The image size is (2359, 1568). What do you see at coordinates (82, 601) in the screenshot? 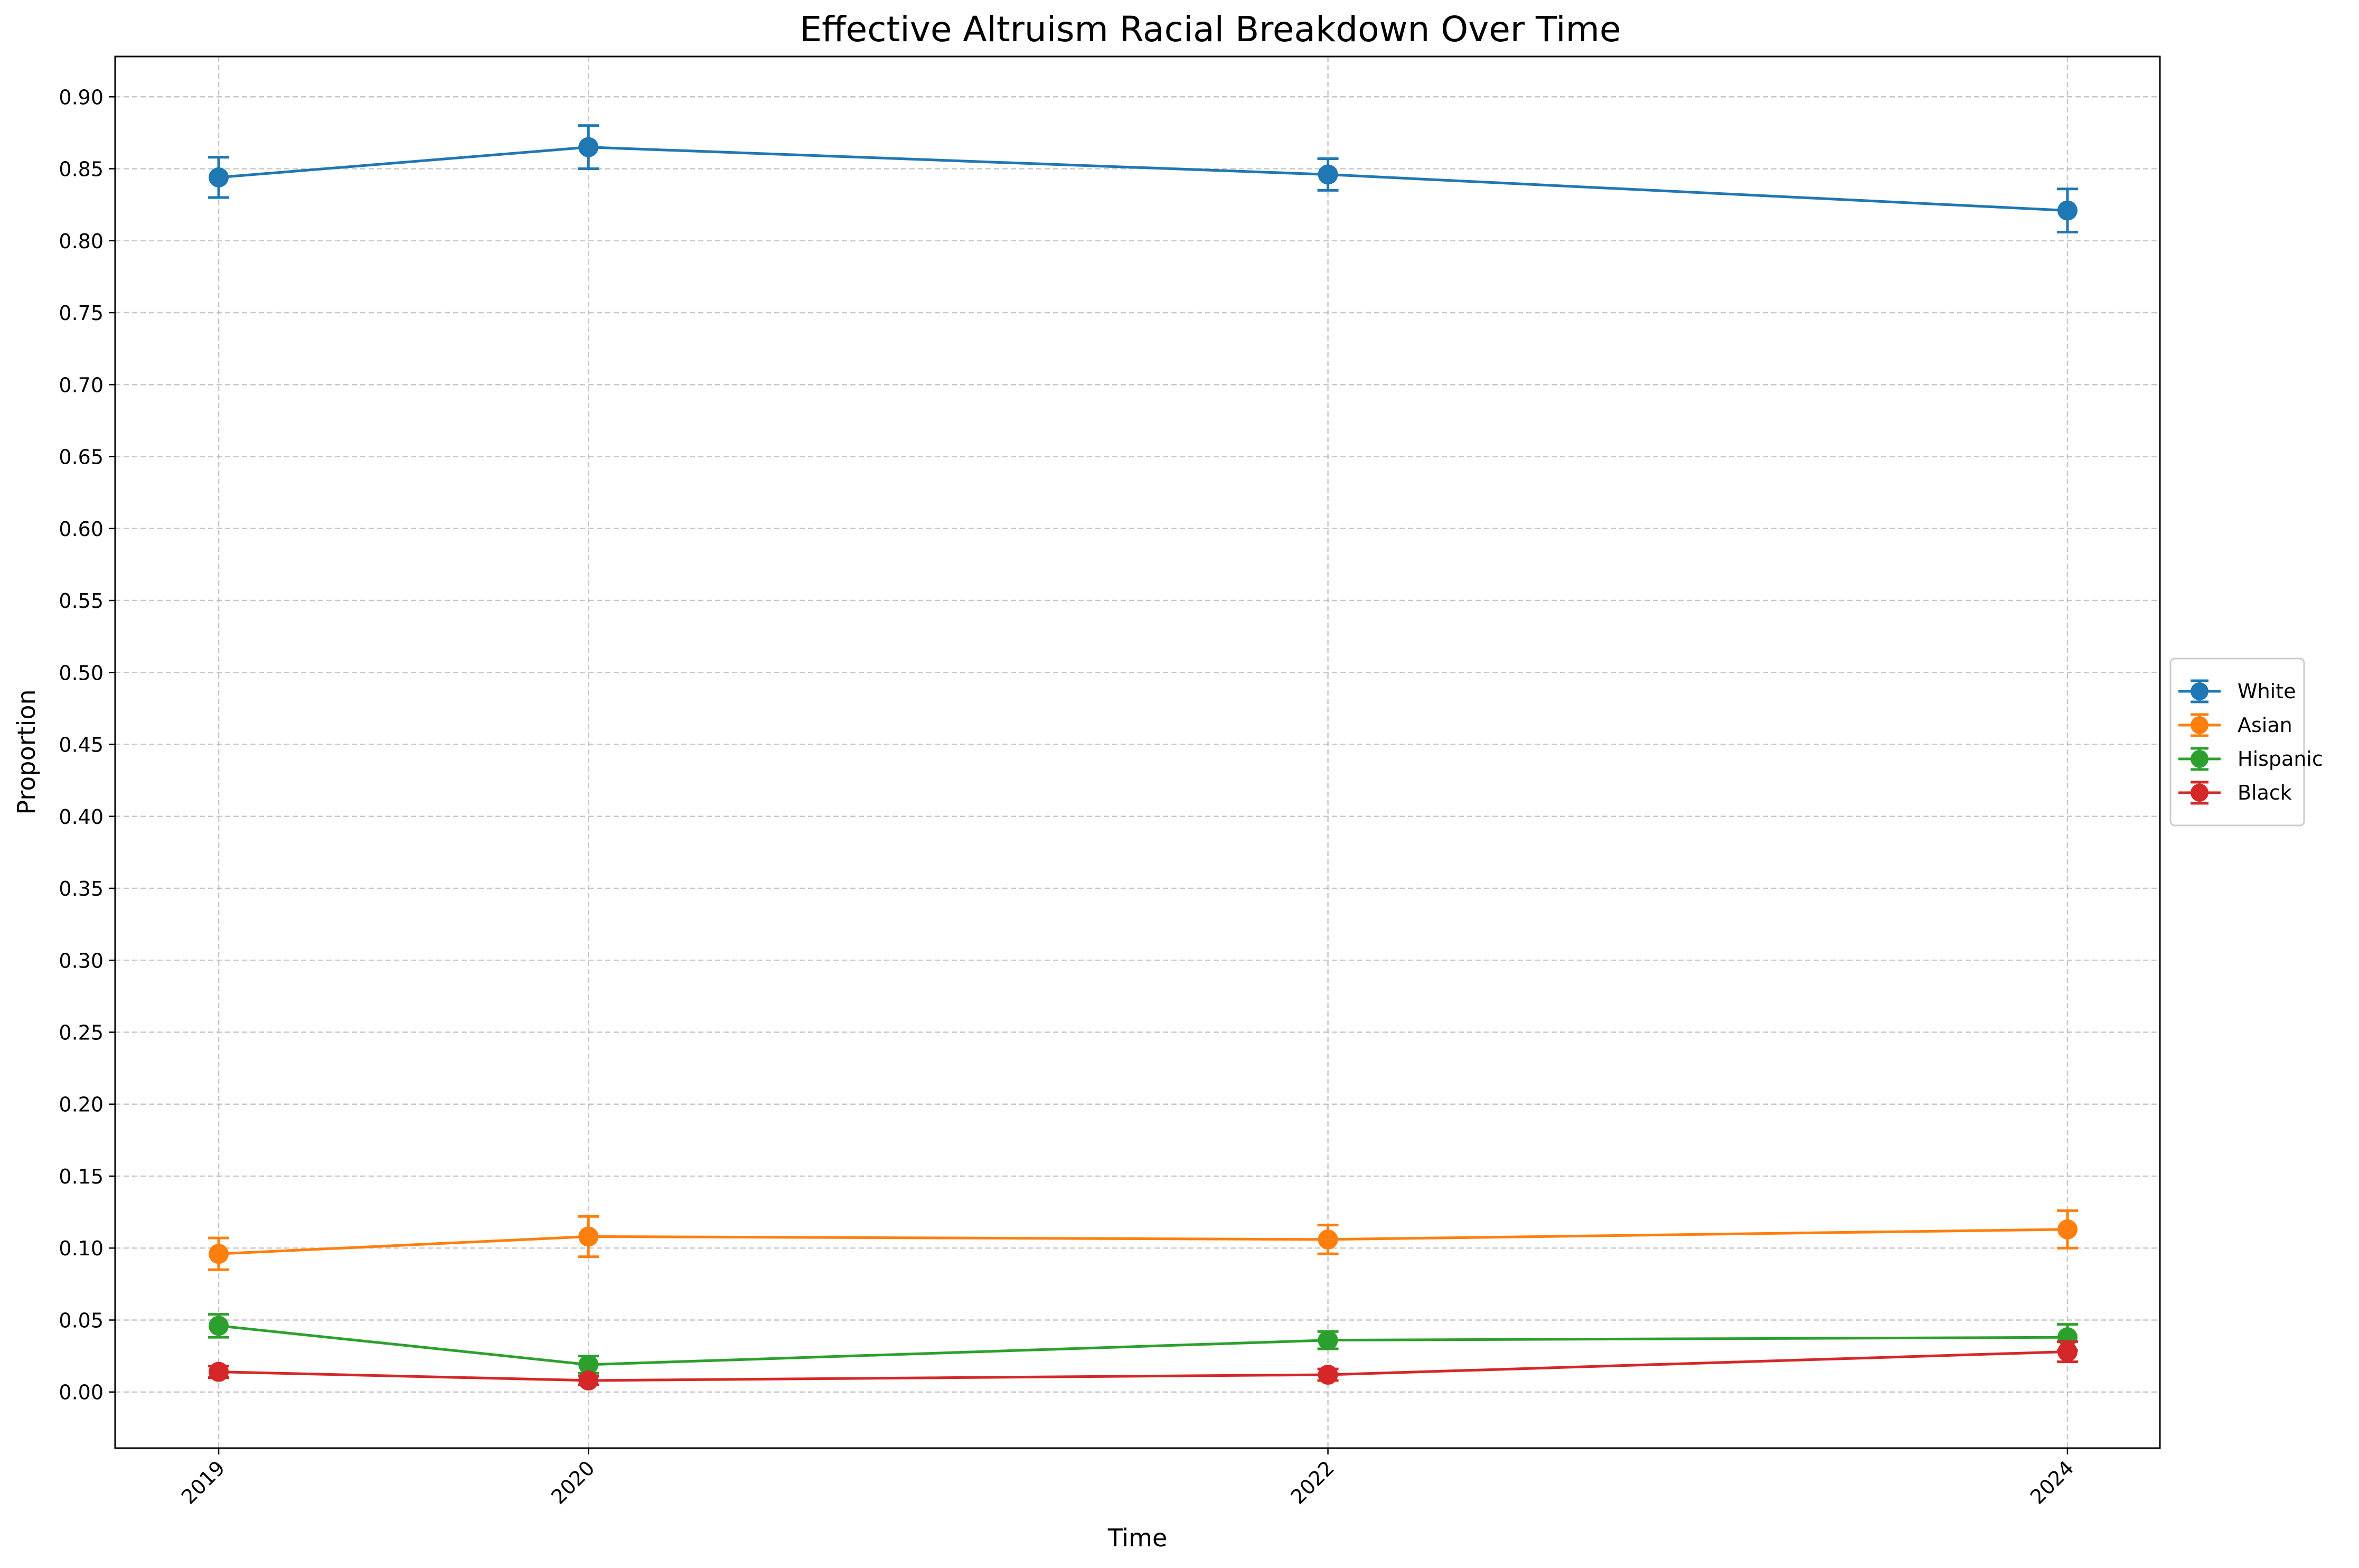
I see `y-tick-label: 0.55` at bounding box center [82, 601].